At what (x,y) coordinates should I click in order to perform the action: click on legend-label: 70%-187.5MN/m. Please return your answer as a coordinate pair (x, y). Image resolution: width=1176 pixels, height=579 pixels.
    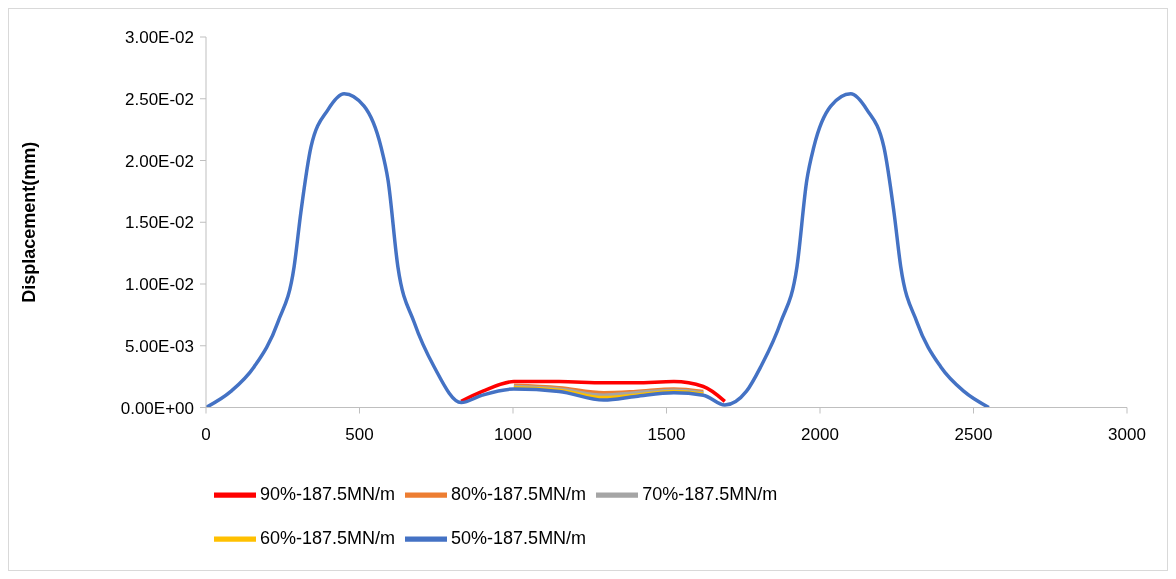
    Looking at the image, I should click on (710, 493).